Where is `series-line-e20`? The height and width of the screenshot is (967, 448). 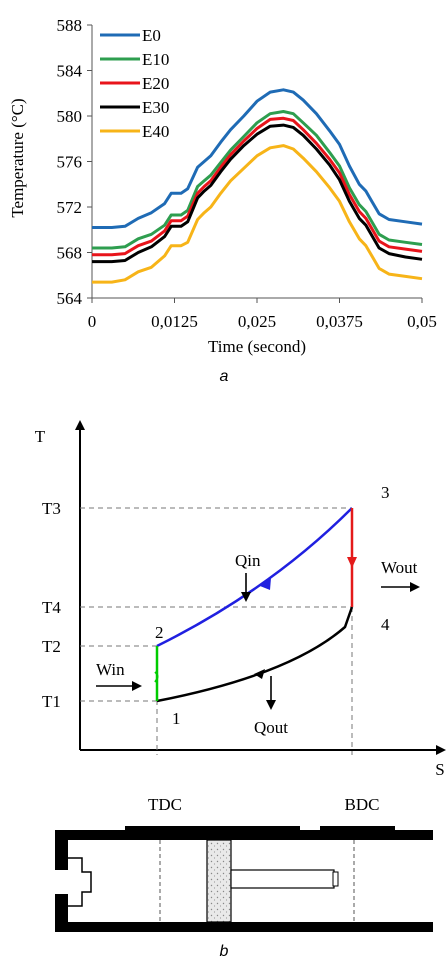 series-line-e20 is located at coordinates (257, 186).